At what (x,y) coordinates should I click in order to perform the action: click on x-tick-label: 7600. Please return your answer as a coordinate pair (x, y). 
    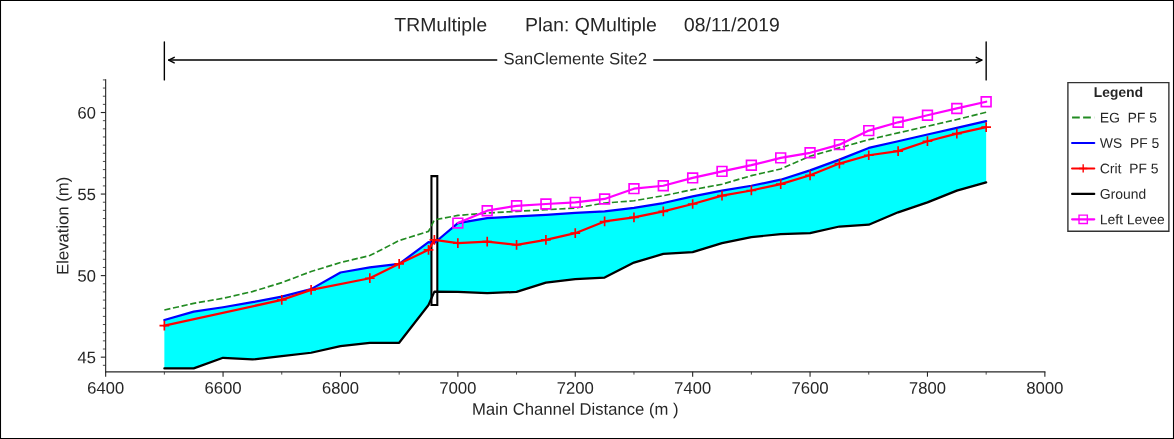
    Looking at the image, I should click on (810, 388).